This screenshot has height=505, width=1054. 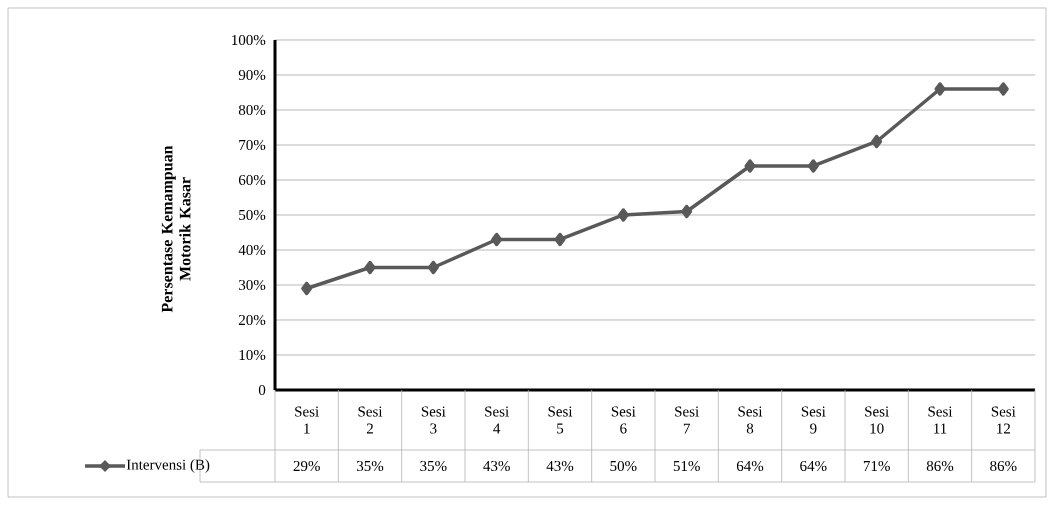 I want to click on x-tick-label: Sesi 3, so click(x=433, y=420).